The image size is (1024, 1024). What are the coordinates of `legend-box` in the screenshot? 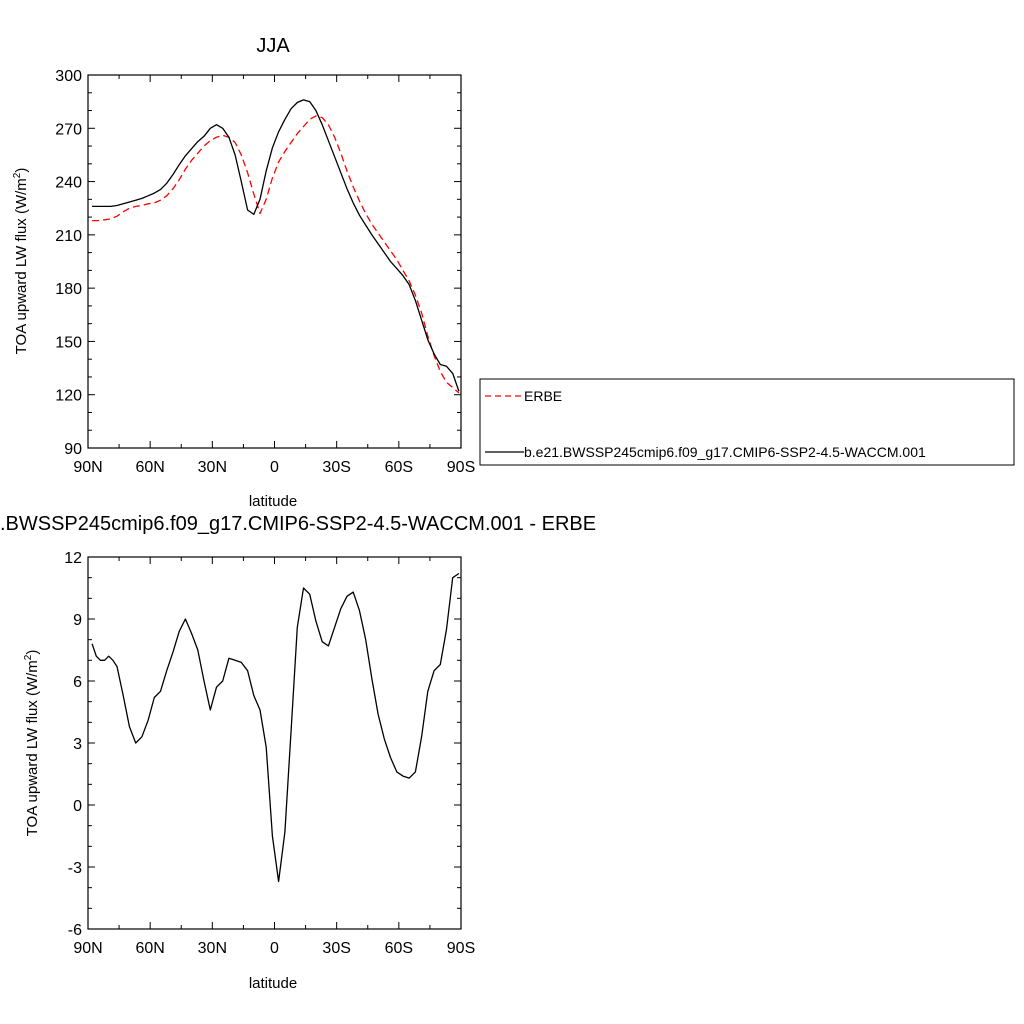 It's located at (747, 422).